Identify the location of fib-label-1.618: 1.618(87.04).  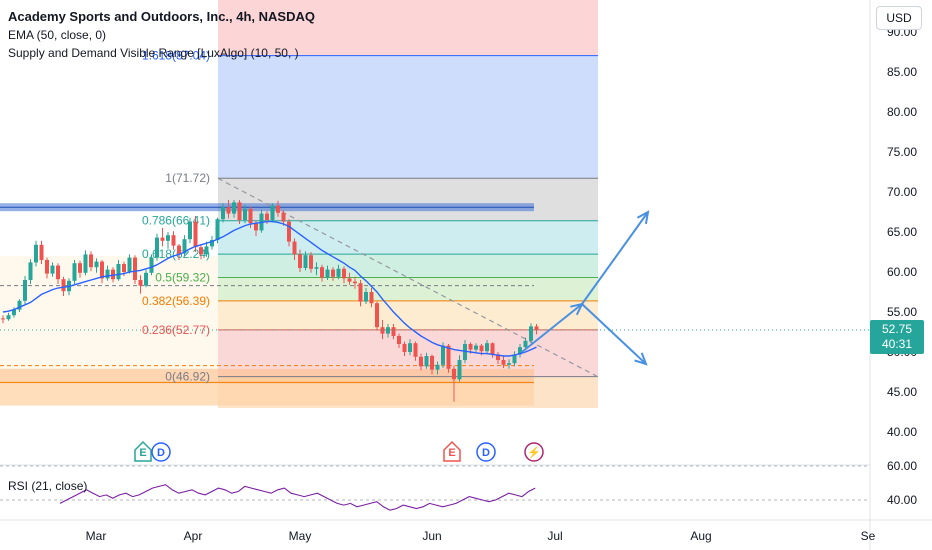
(176, 56).